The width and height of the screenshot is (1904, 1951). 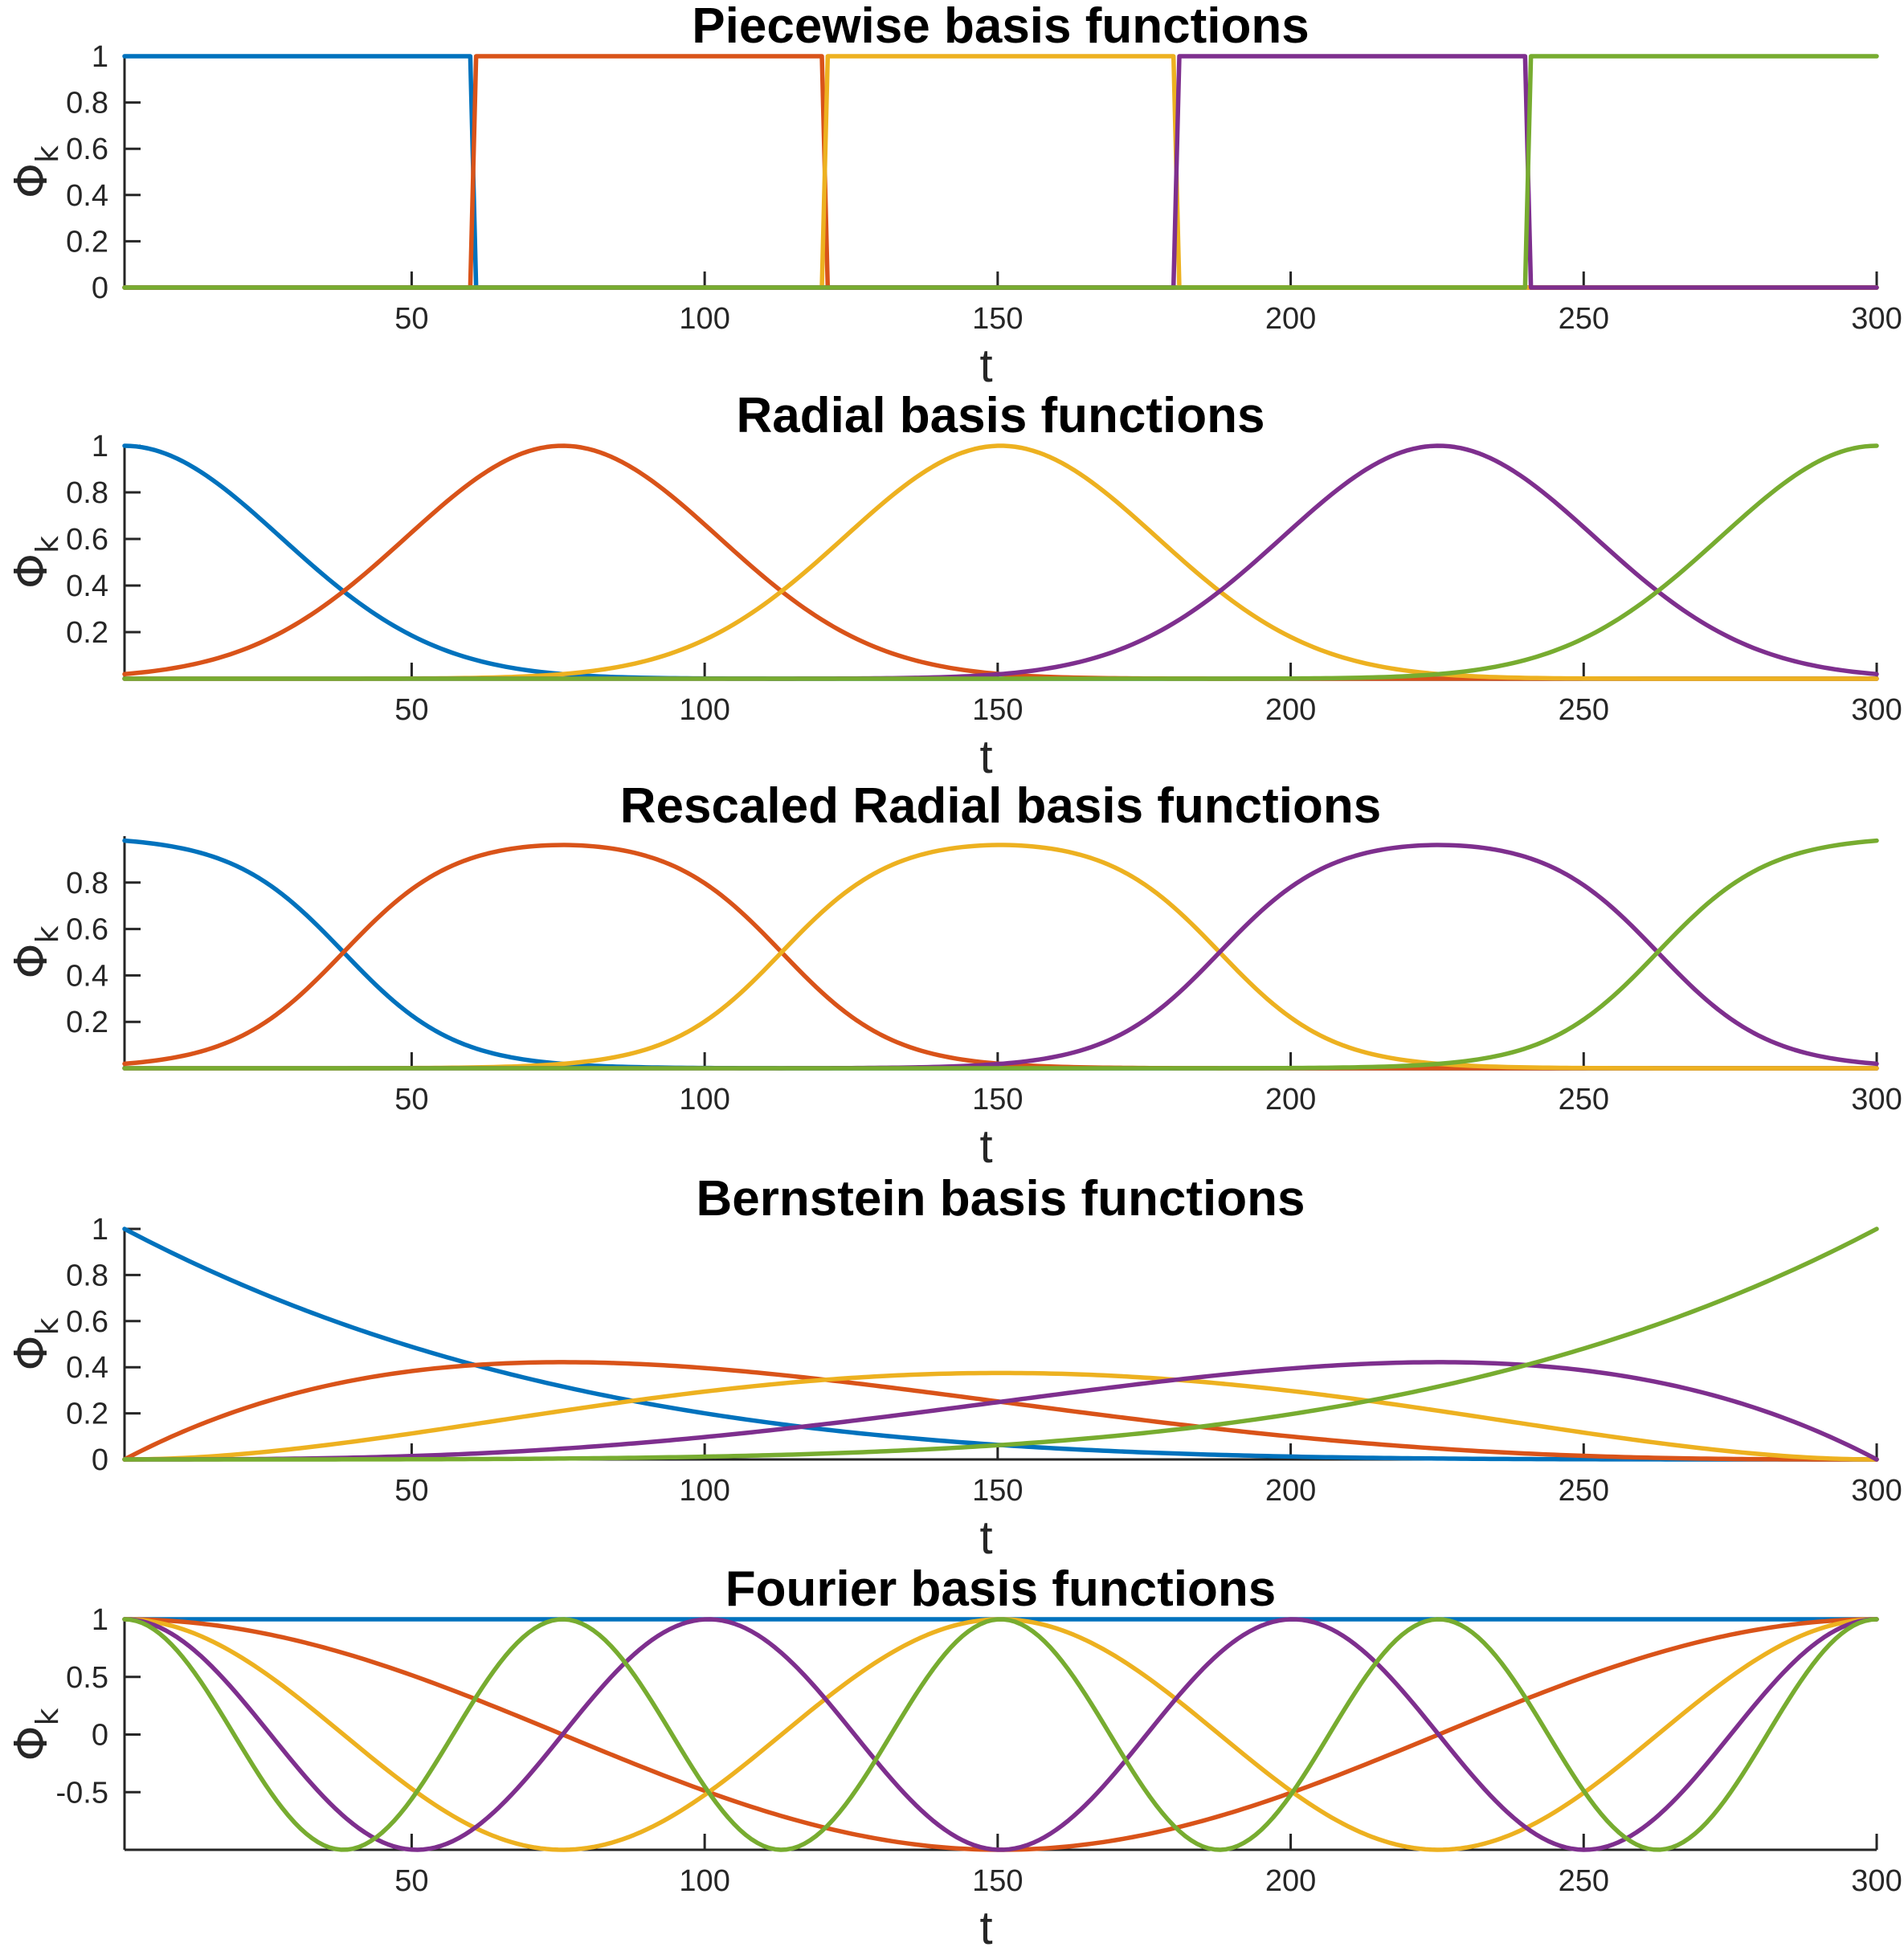 I want to click on chart-title: Bernstein basis functions, so click(x=1001, y=1199).